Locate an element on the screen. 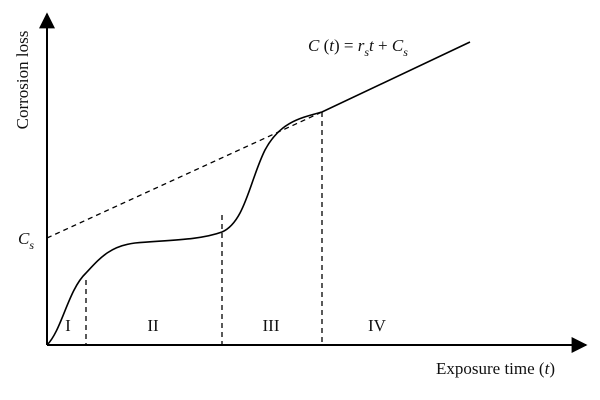 The height and width of the screenshot is (400, 600). y-axis-label: Corrosion loss is located at coordinates (22, 80).